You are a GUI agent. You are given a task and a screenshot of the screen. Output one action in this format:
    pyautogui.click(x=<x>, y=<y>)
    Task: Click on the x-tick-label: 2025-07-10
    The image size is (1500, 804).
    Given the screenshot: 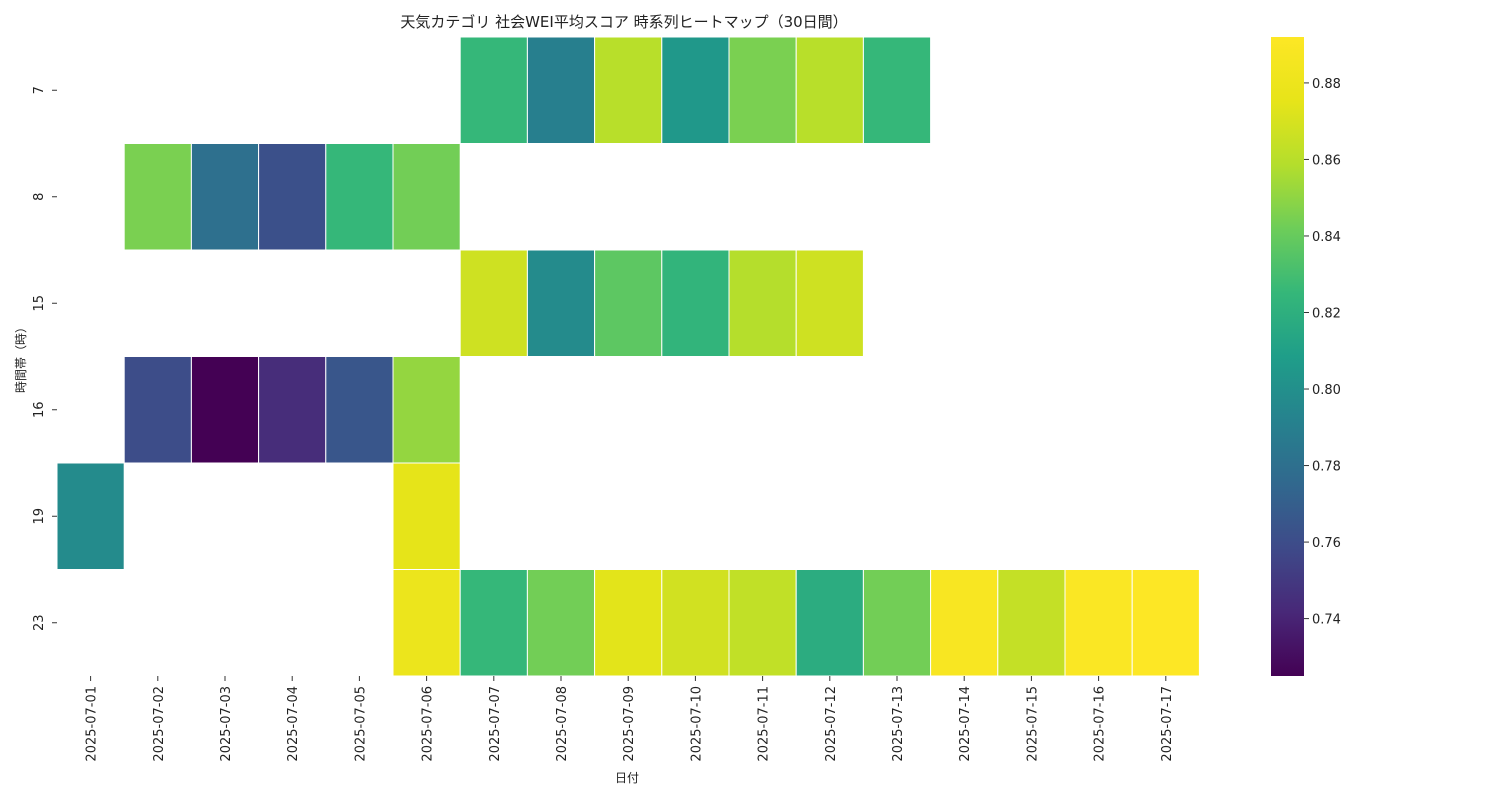 What is the action you would take?
    pyautogui.click(x=696, y=724)
    